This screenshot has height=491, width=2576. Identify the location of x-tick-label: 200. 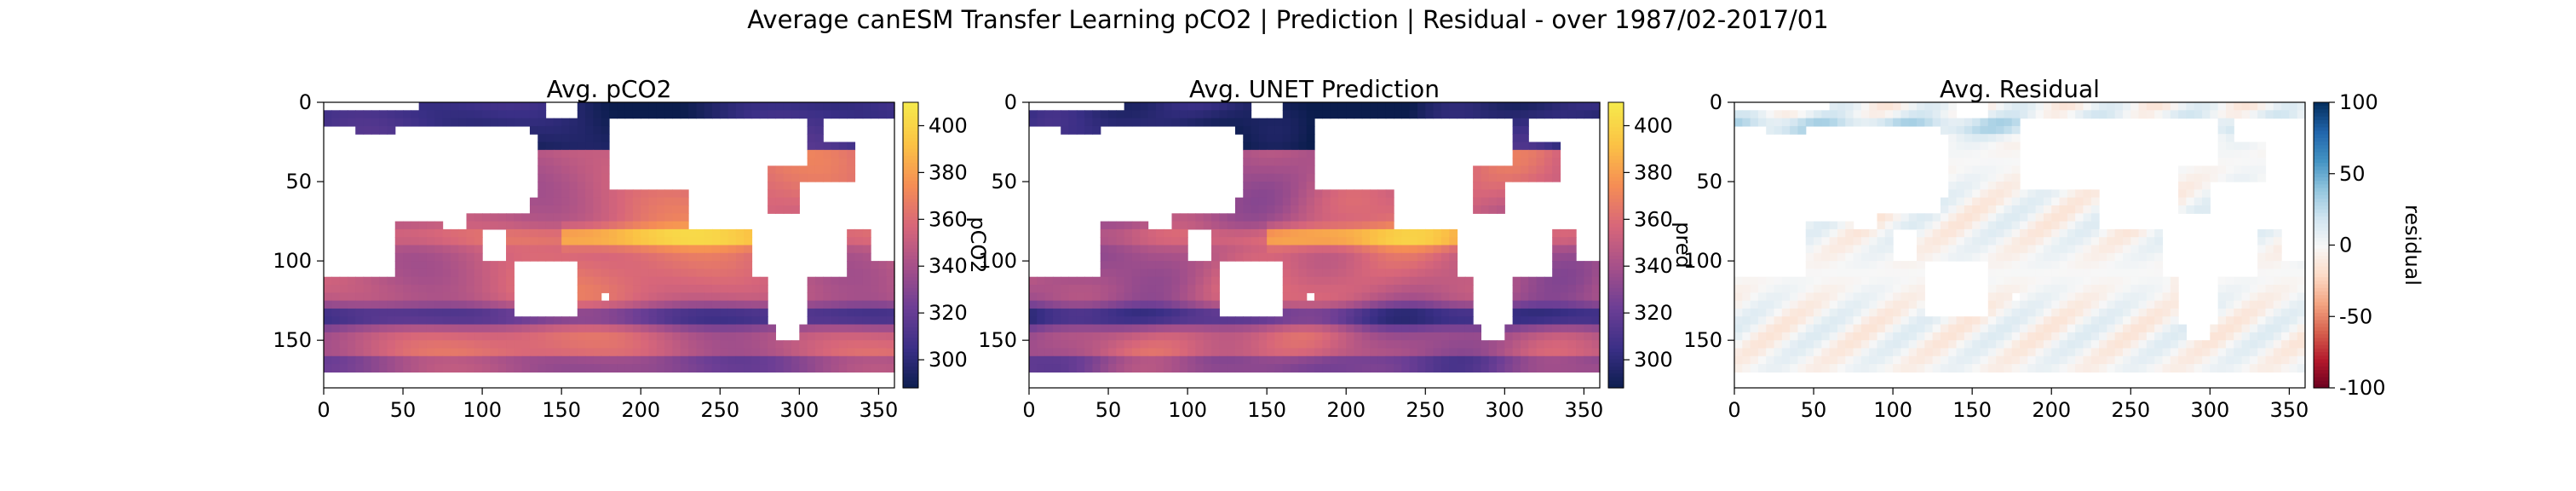
(1346, 410).